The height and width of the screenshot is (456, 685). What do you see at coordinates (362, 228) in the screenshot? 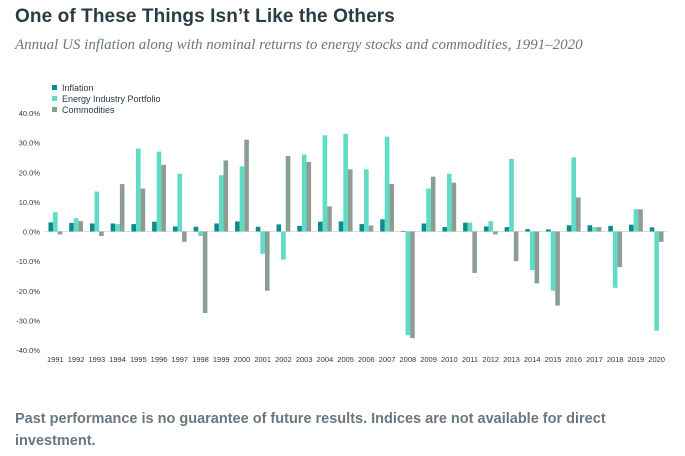
I see `bar-inflation-2006` at bounding box center [362, 228].